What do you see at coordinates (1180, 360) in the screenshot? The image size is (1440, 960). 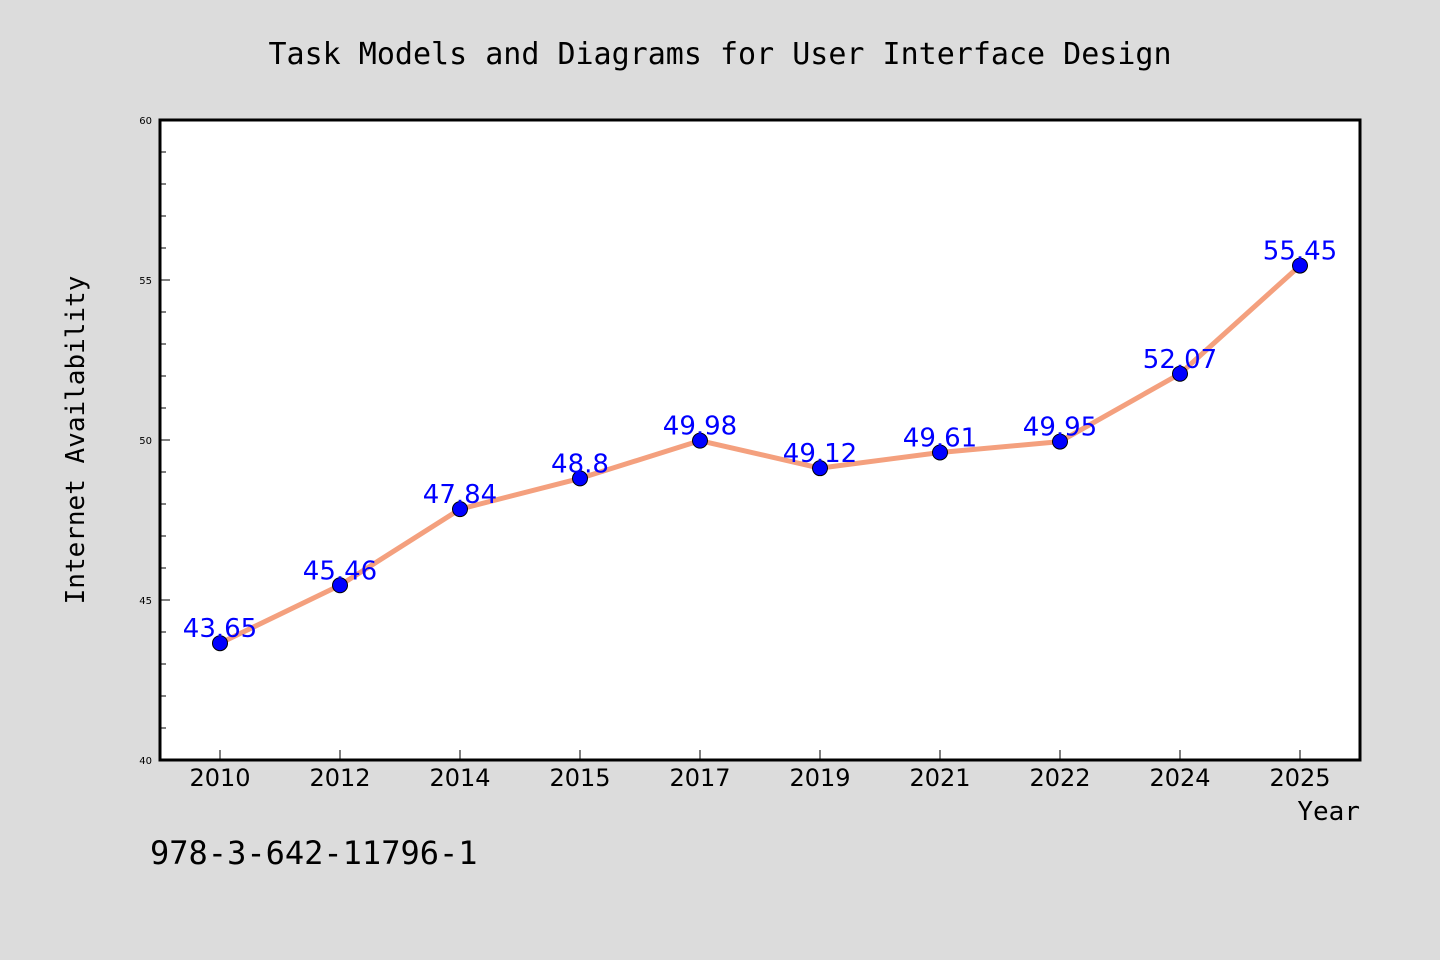 I see `data-label: 52.07` at bounding box center [1180, 360].